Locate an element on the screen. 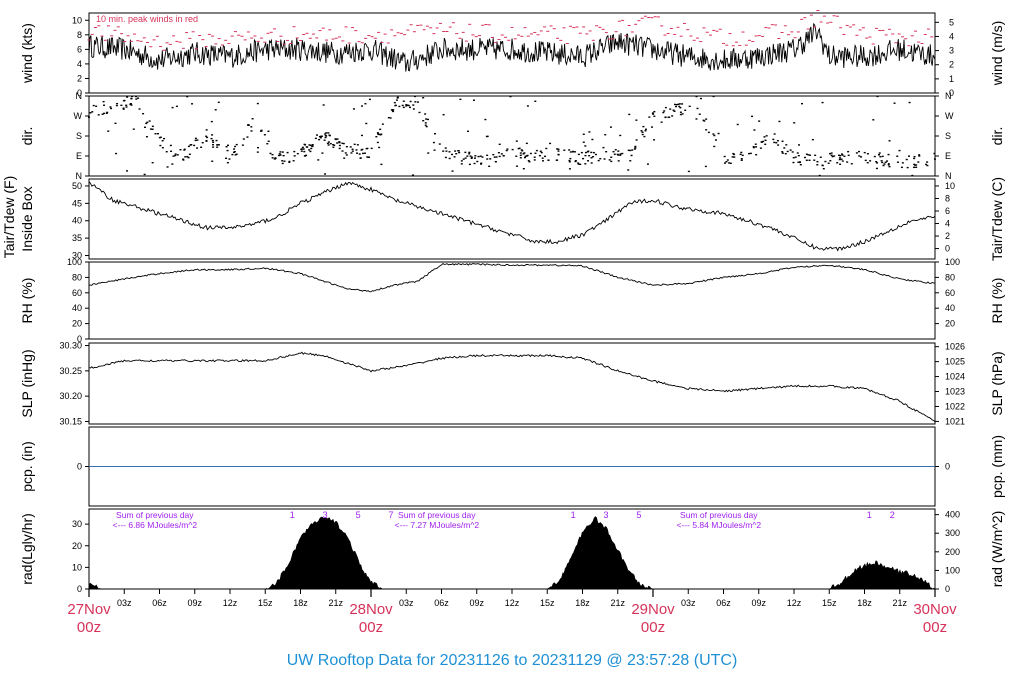 This screenshot has width=1024, height=700. rad-hour-marker: 1 is located at coordinates (292, 515).